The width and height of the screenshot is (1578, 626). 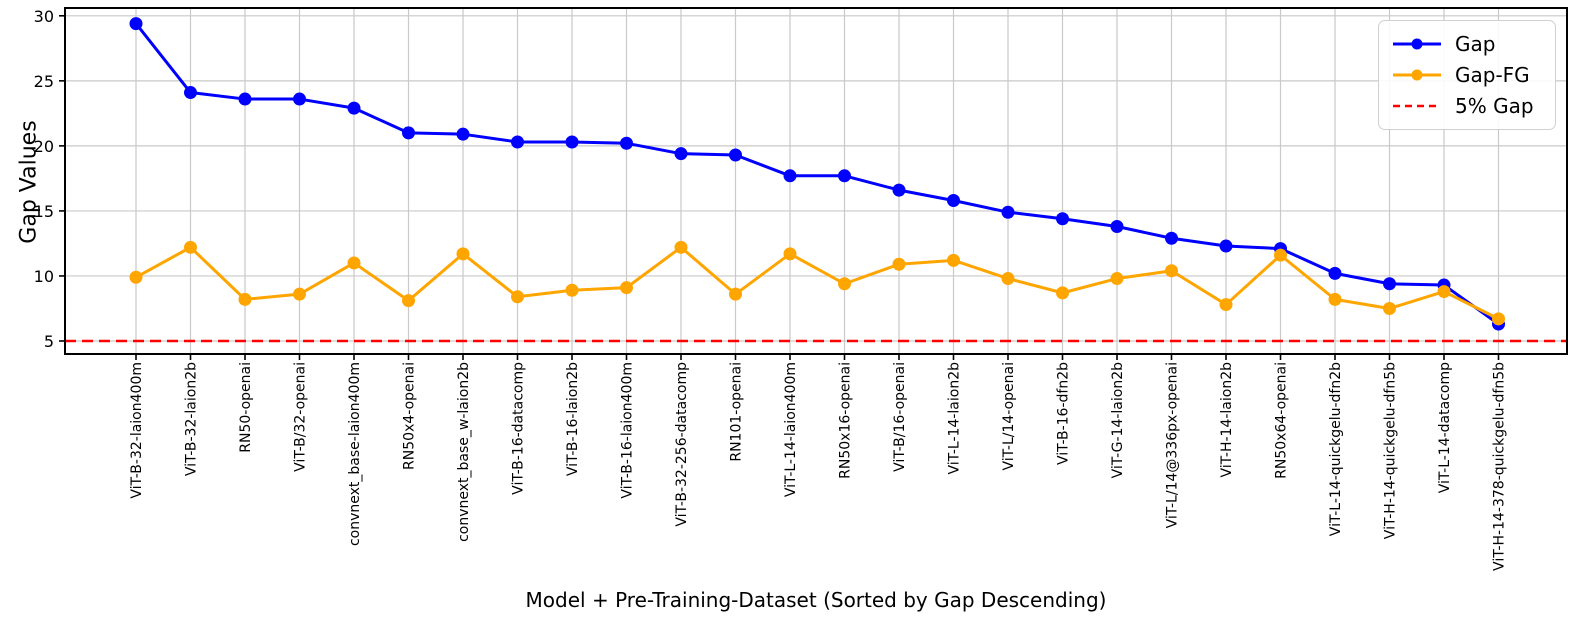 I want to click on legend-sample-gap-fg-icon, so click(x=1417, y=75).